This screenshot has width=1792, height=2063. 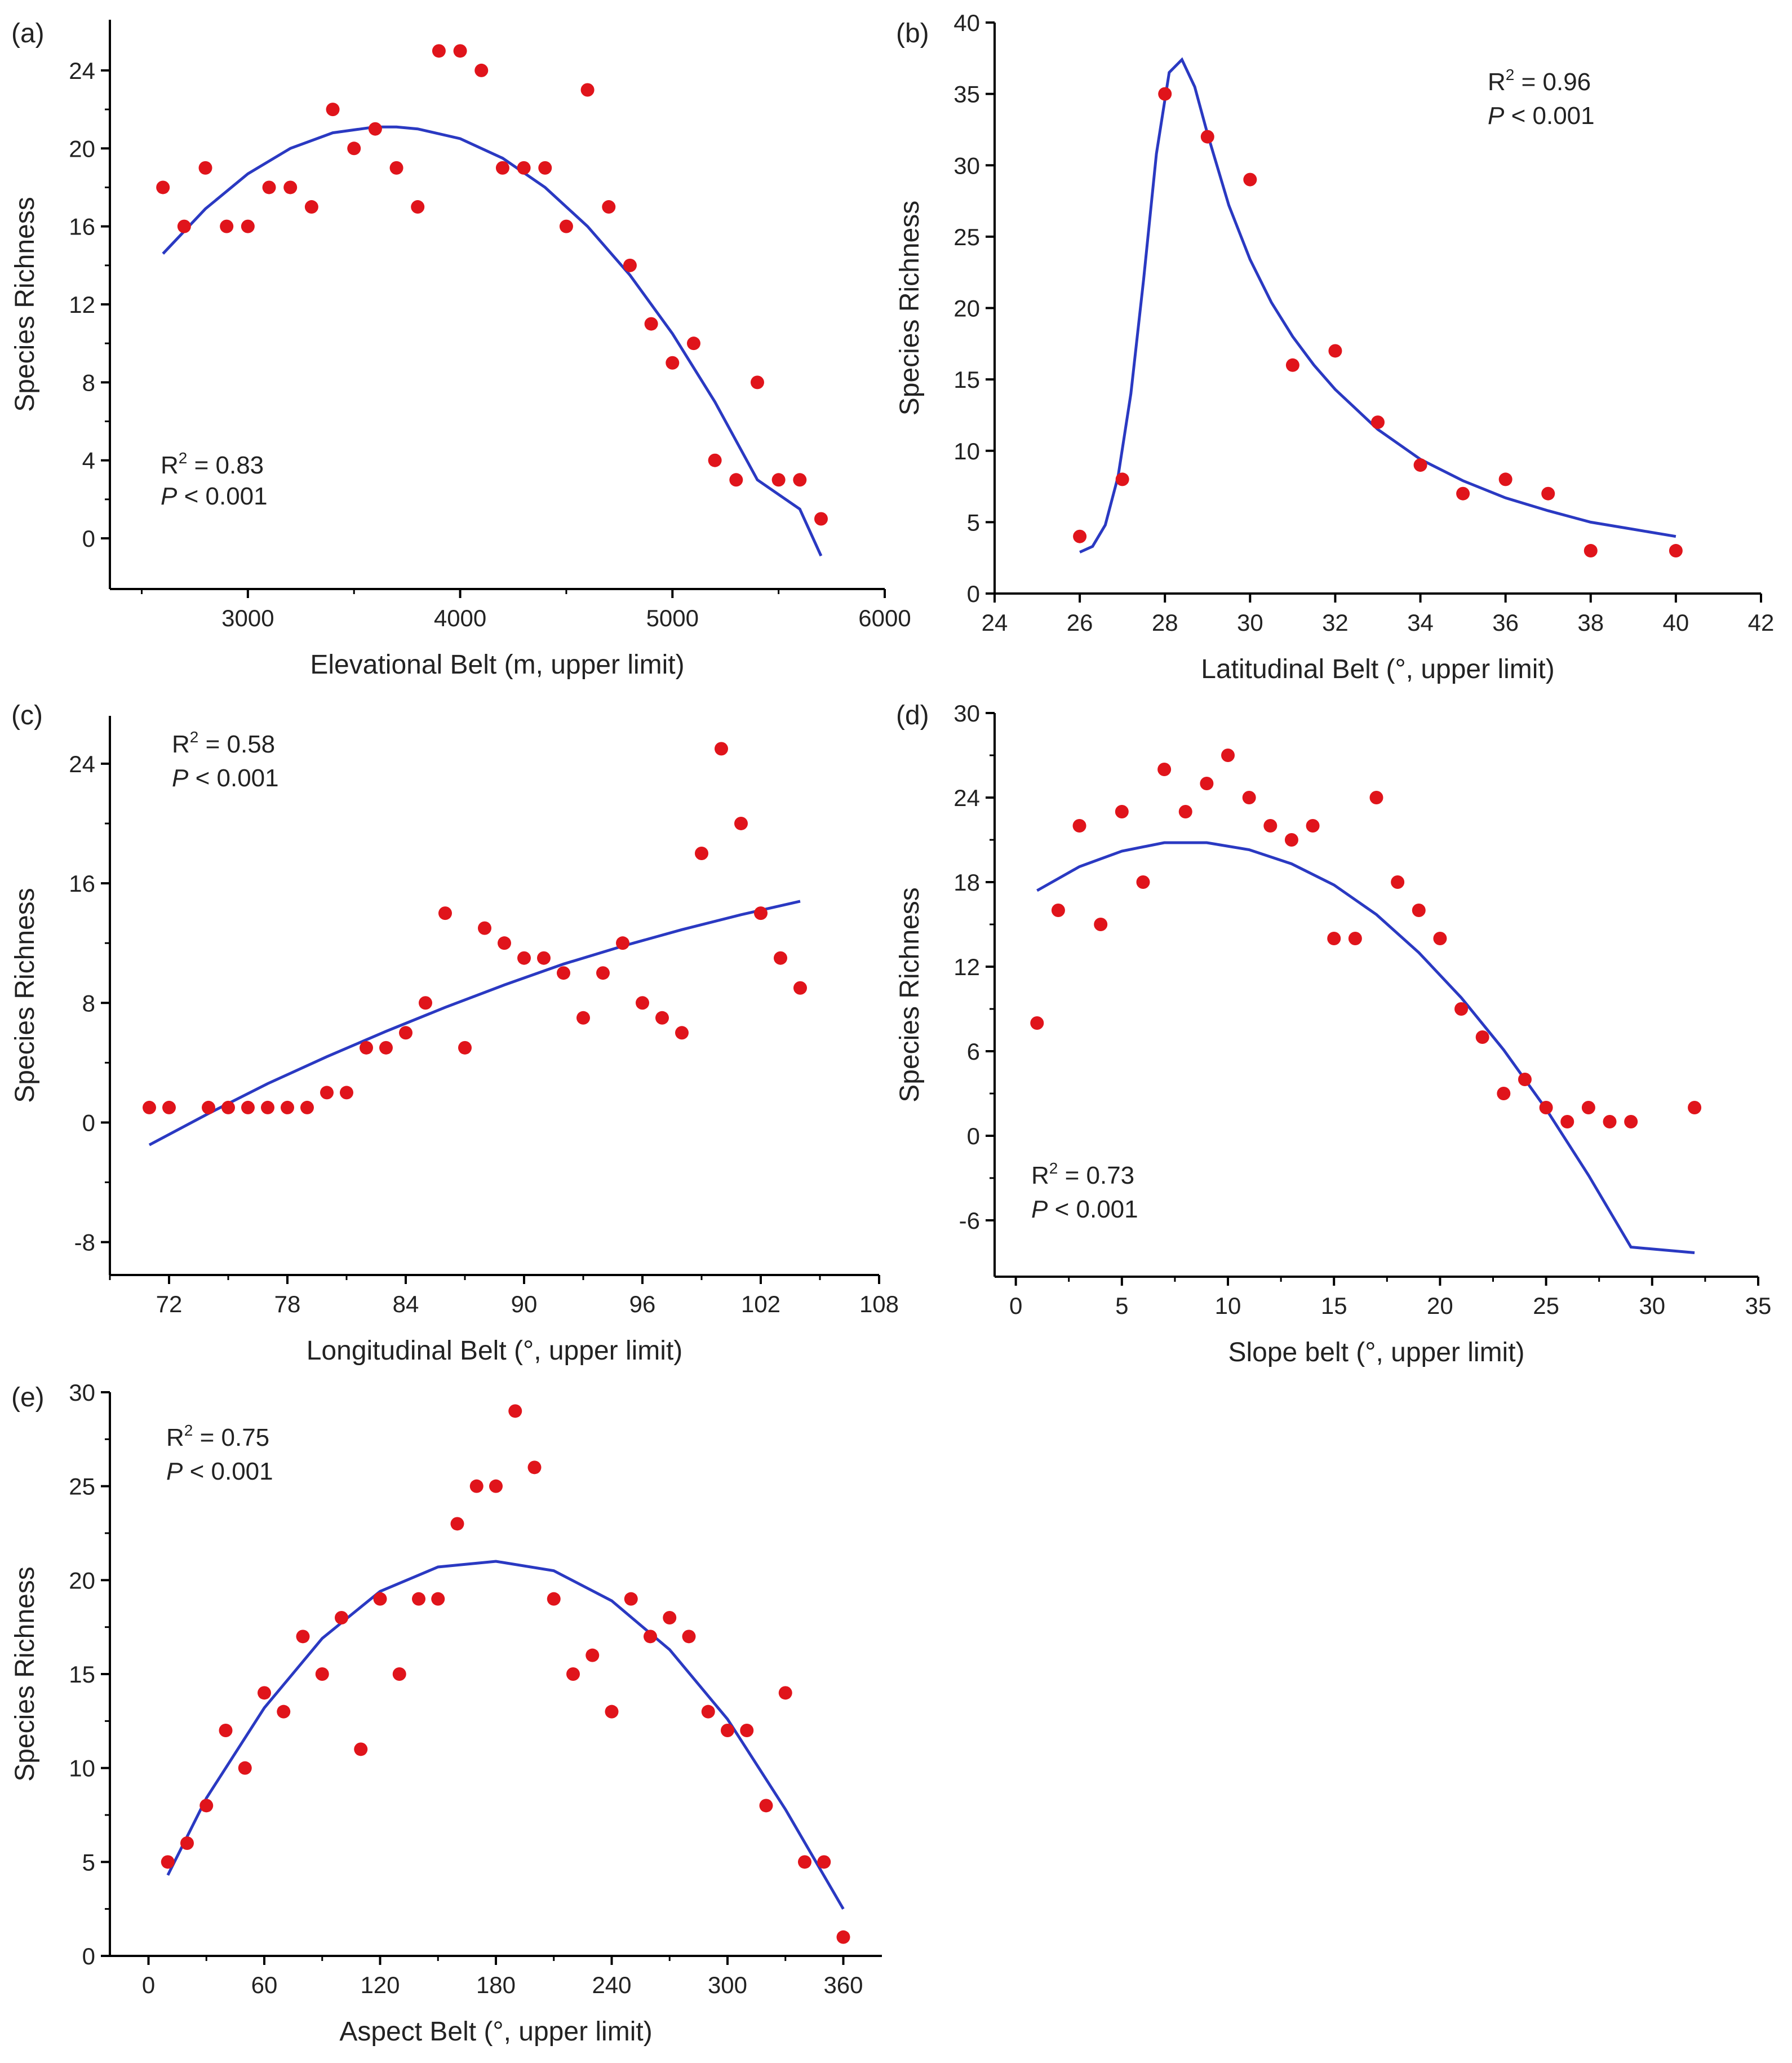 I want to click on x-tick-label-d: 0, so click(x=1015, y=1305).